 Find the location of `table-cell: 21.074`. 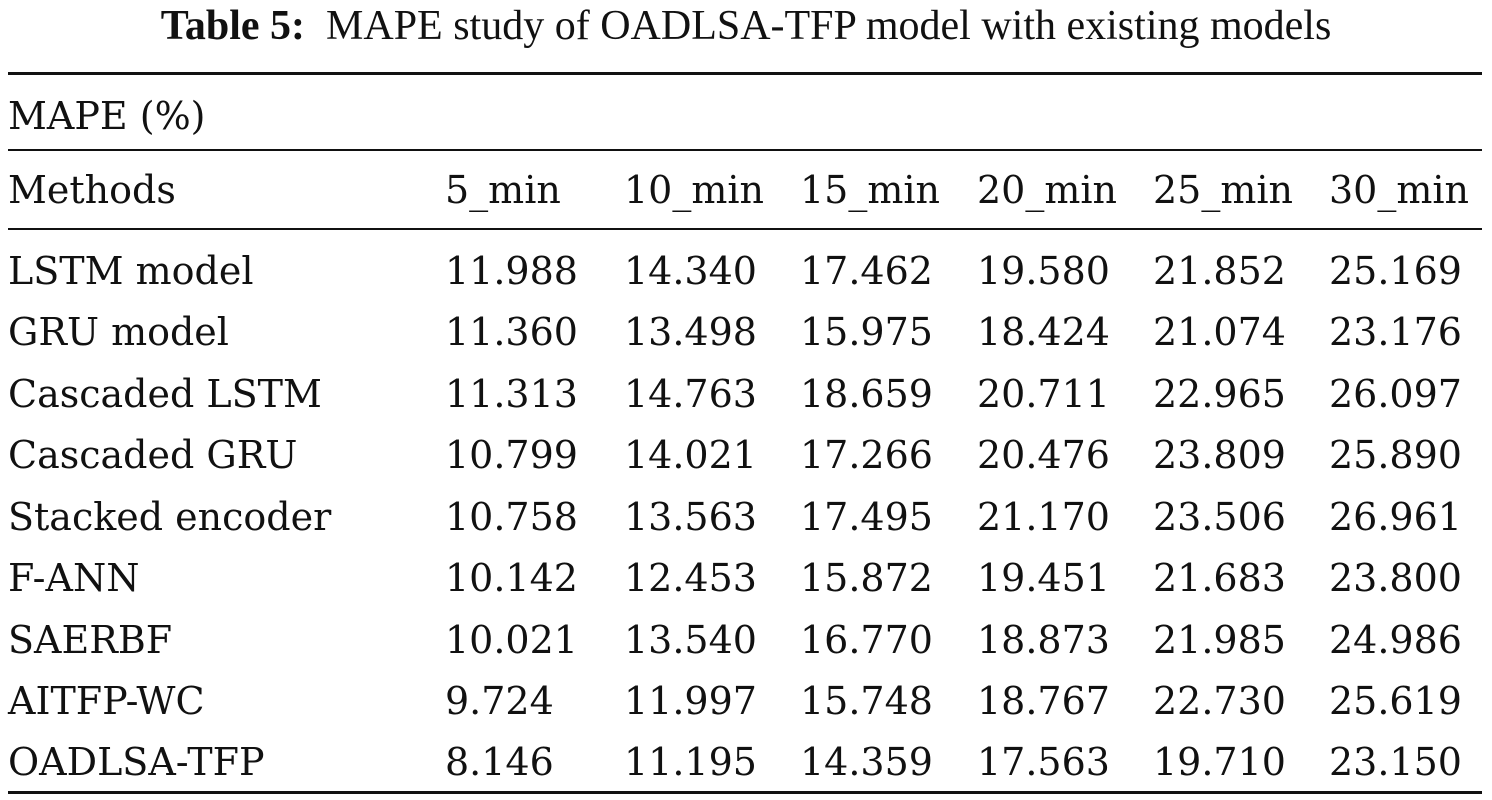

table-cell: 21.074 is located at coordinates (1219, 332).